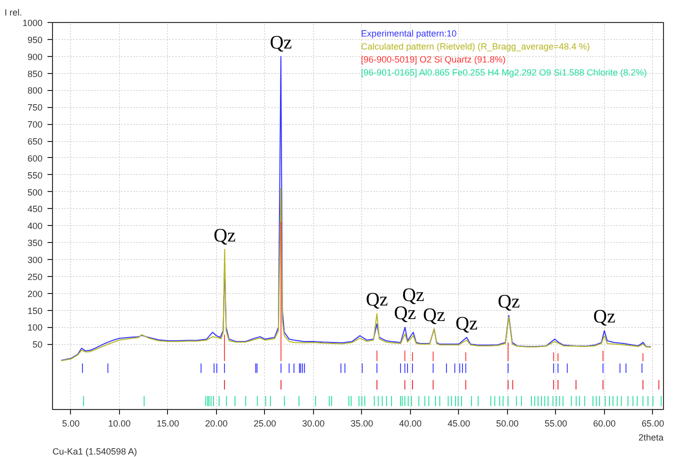  Describe the element at coordinates (35, 311) in the screenshot. I see `y-tick-label: 150` at that location.